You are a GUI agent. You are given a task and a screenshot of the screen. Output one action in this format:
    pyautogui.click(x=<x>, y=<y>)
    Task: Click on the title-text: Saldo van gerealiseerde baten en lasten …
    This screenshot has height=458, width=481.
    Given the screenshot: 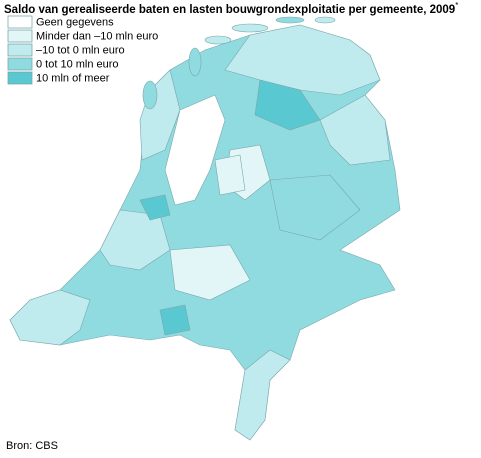 What is the action you would take?
    pyautogui.click(x=229, y=10)
    